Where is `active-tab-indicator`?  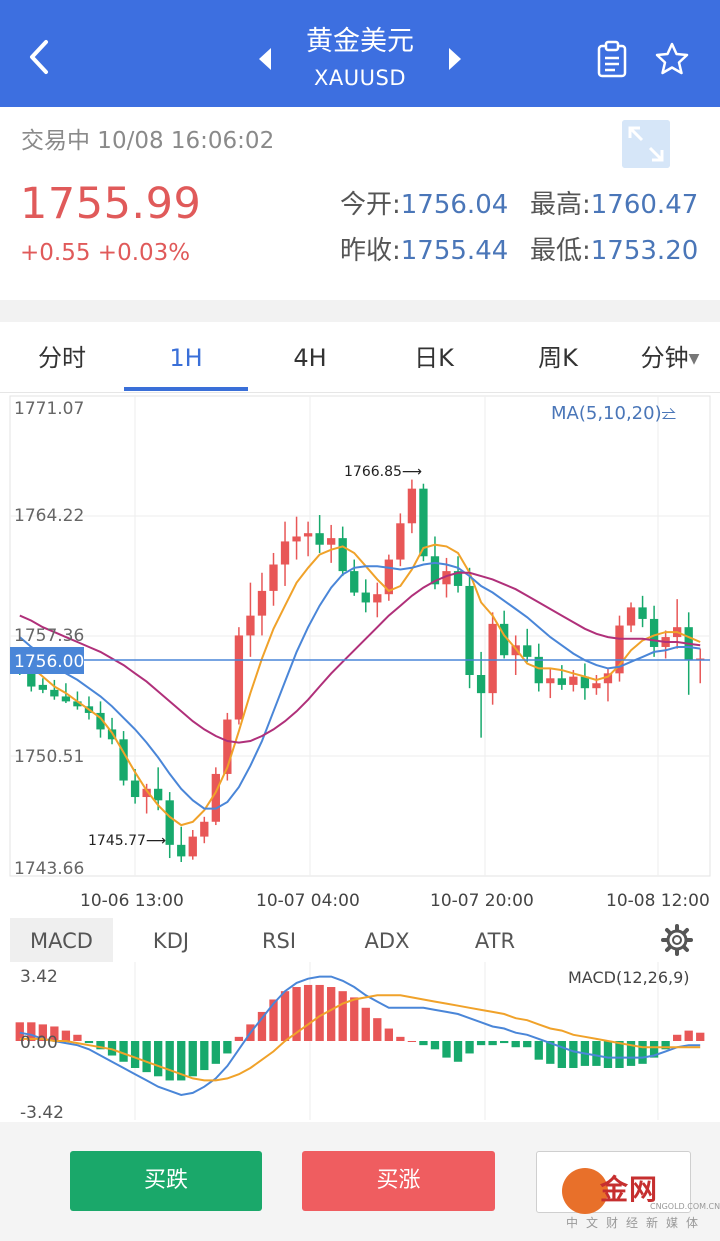 active-tab-indicator is located at coordinates (186, 389).